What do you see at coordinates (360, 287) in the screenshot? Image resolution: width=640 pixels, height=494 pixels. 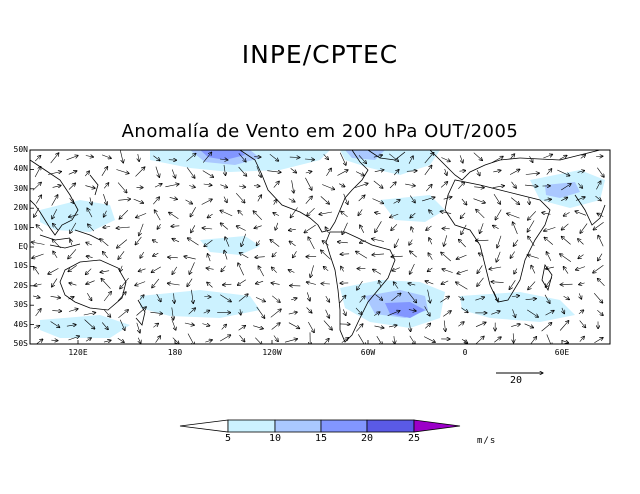 I see `south-america-coast` at bounding box center [360, 287].